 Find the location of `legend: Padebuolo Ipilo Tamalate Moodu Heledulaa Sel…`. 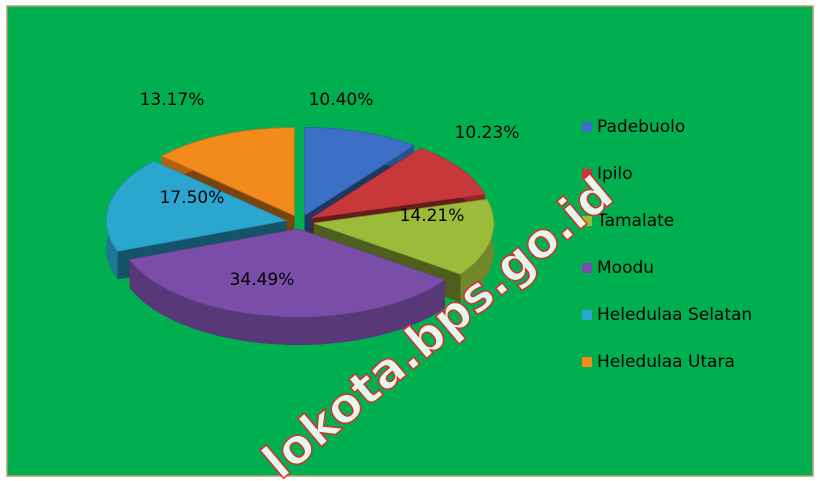

legend: Padebuolo Ipilo Tamalate Moodu Heledulaa Sel… is located at coordinates (667, 244).